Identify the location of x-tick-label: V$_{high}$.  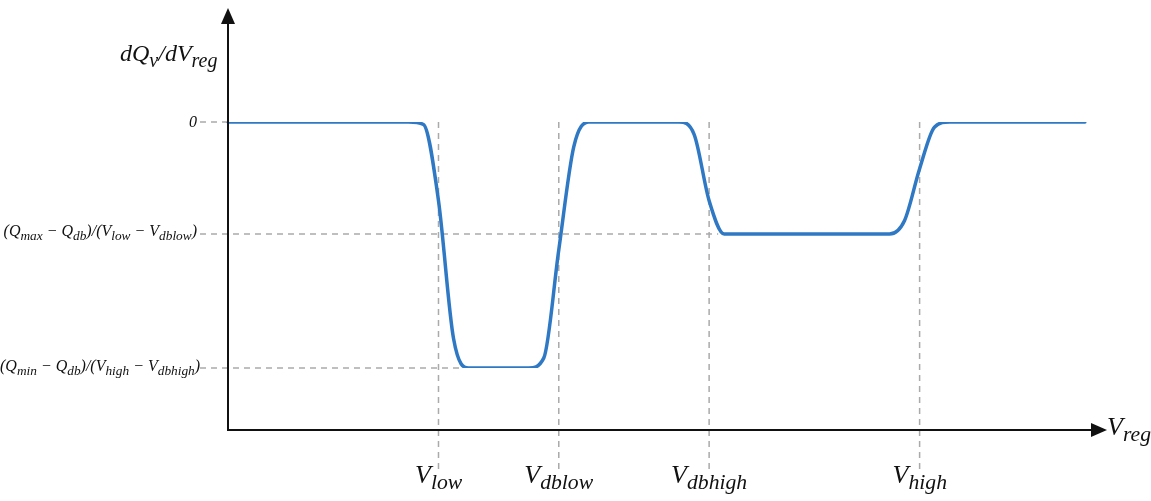
(920, 478).